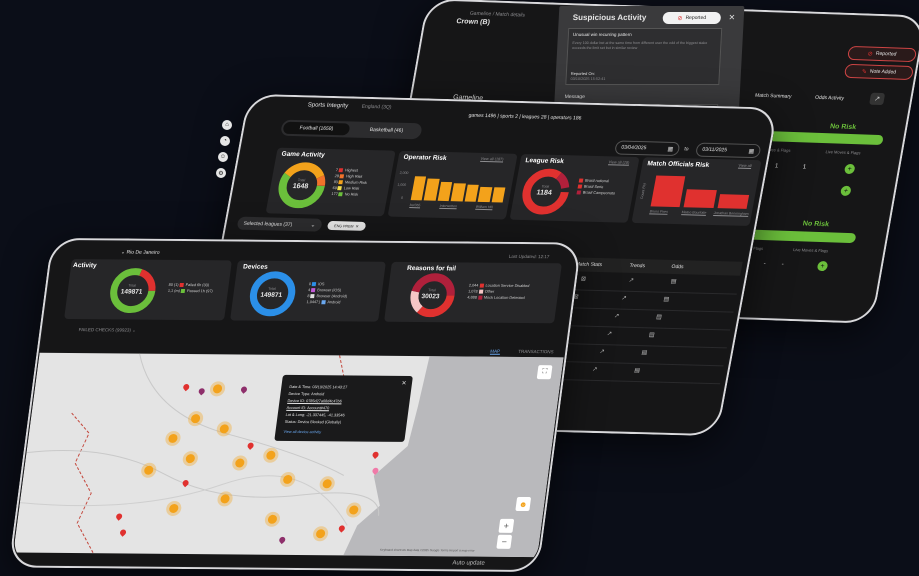  Describe the element at coordinates (131, 292) in the screenshot. I see `activity-total: 149871` at that location.